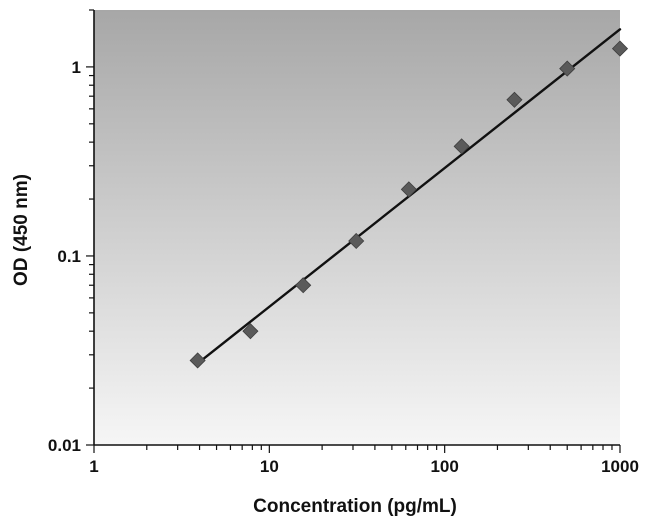 This screenshot has width=650, height=529. Describe the element at coordinates (444, 466) in the screenshot. I see `x-tick-label: 100` at that location.